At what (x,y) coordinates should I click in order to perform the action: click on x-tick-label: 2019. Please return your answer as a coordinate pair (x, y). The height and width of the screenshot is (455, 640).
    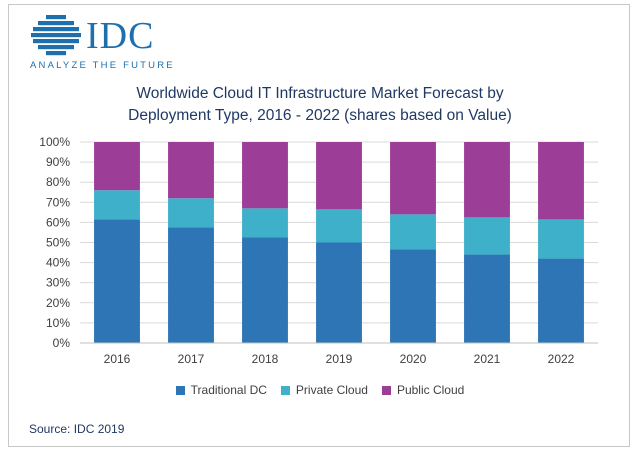
    Looking at the image, I should click on (339, 359).